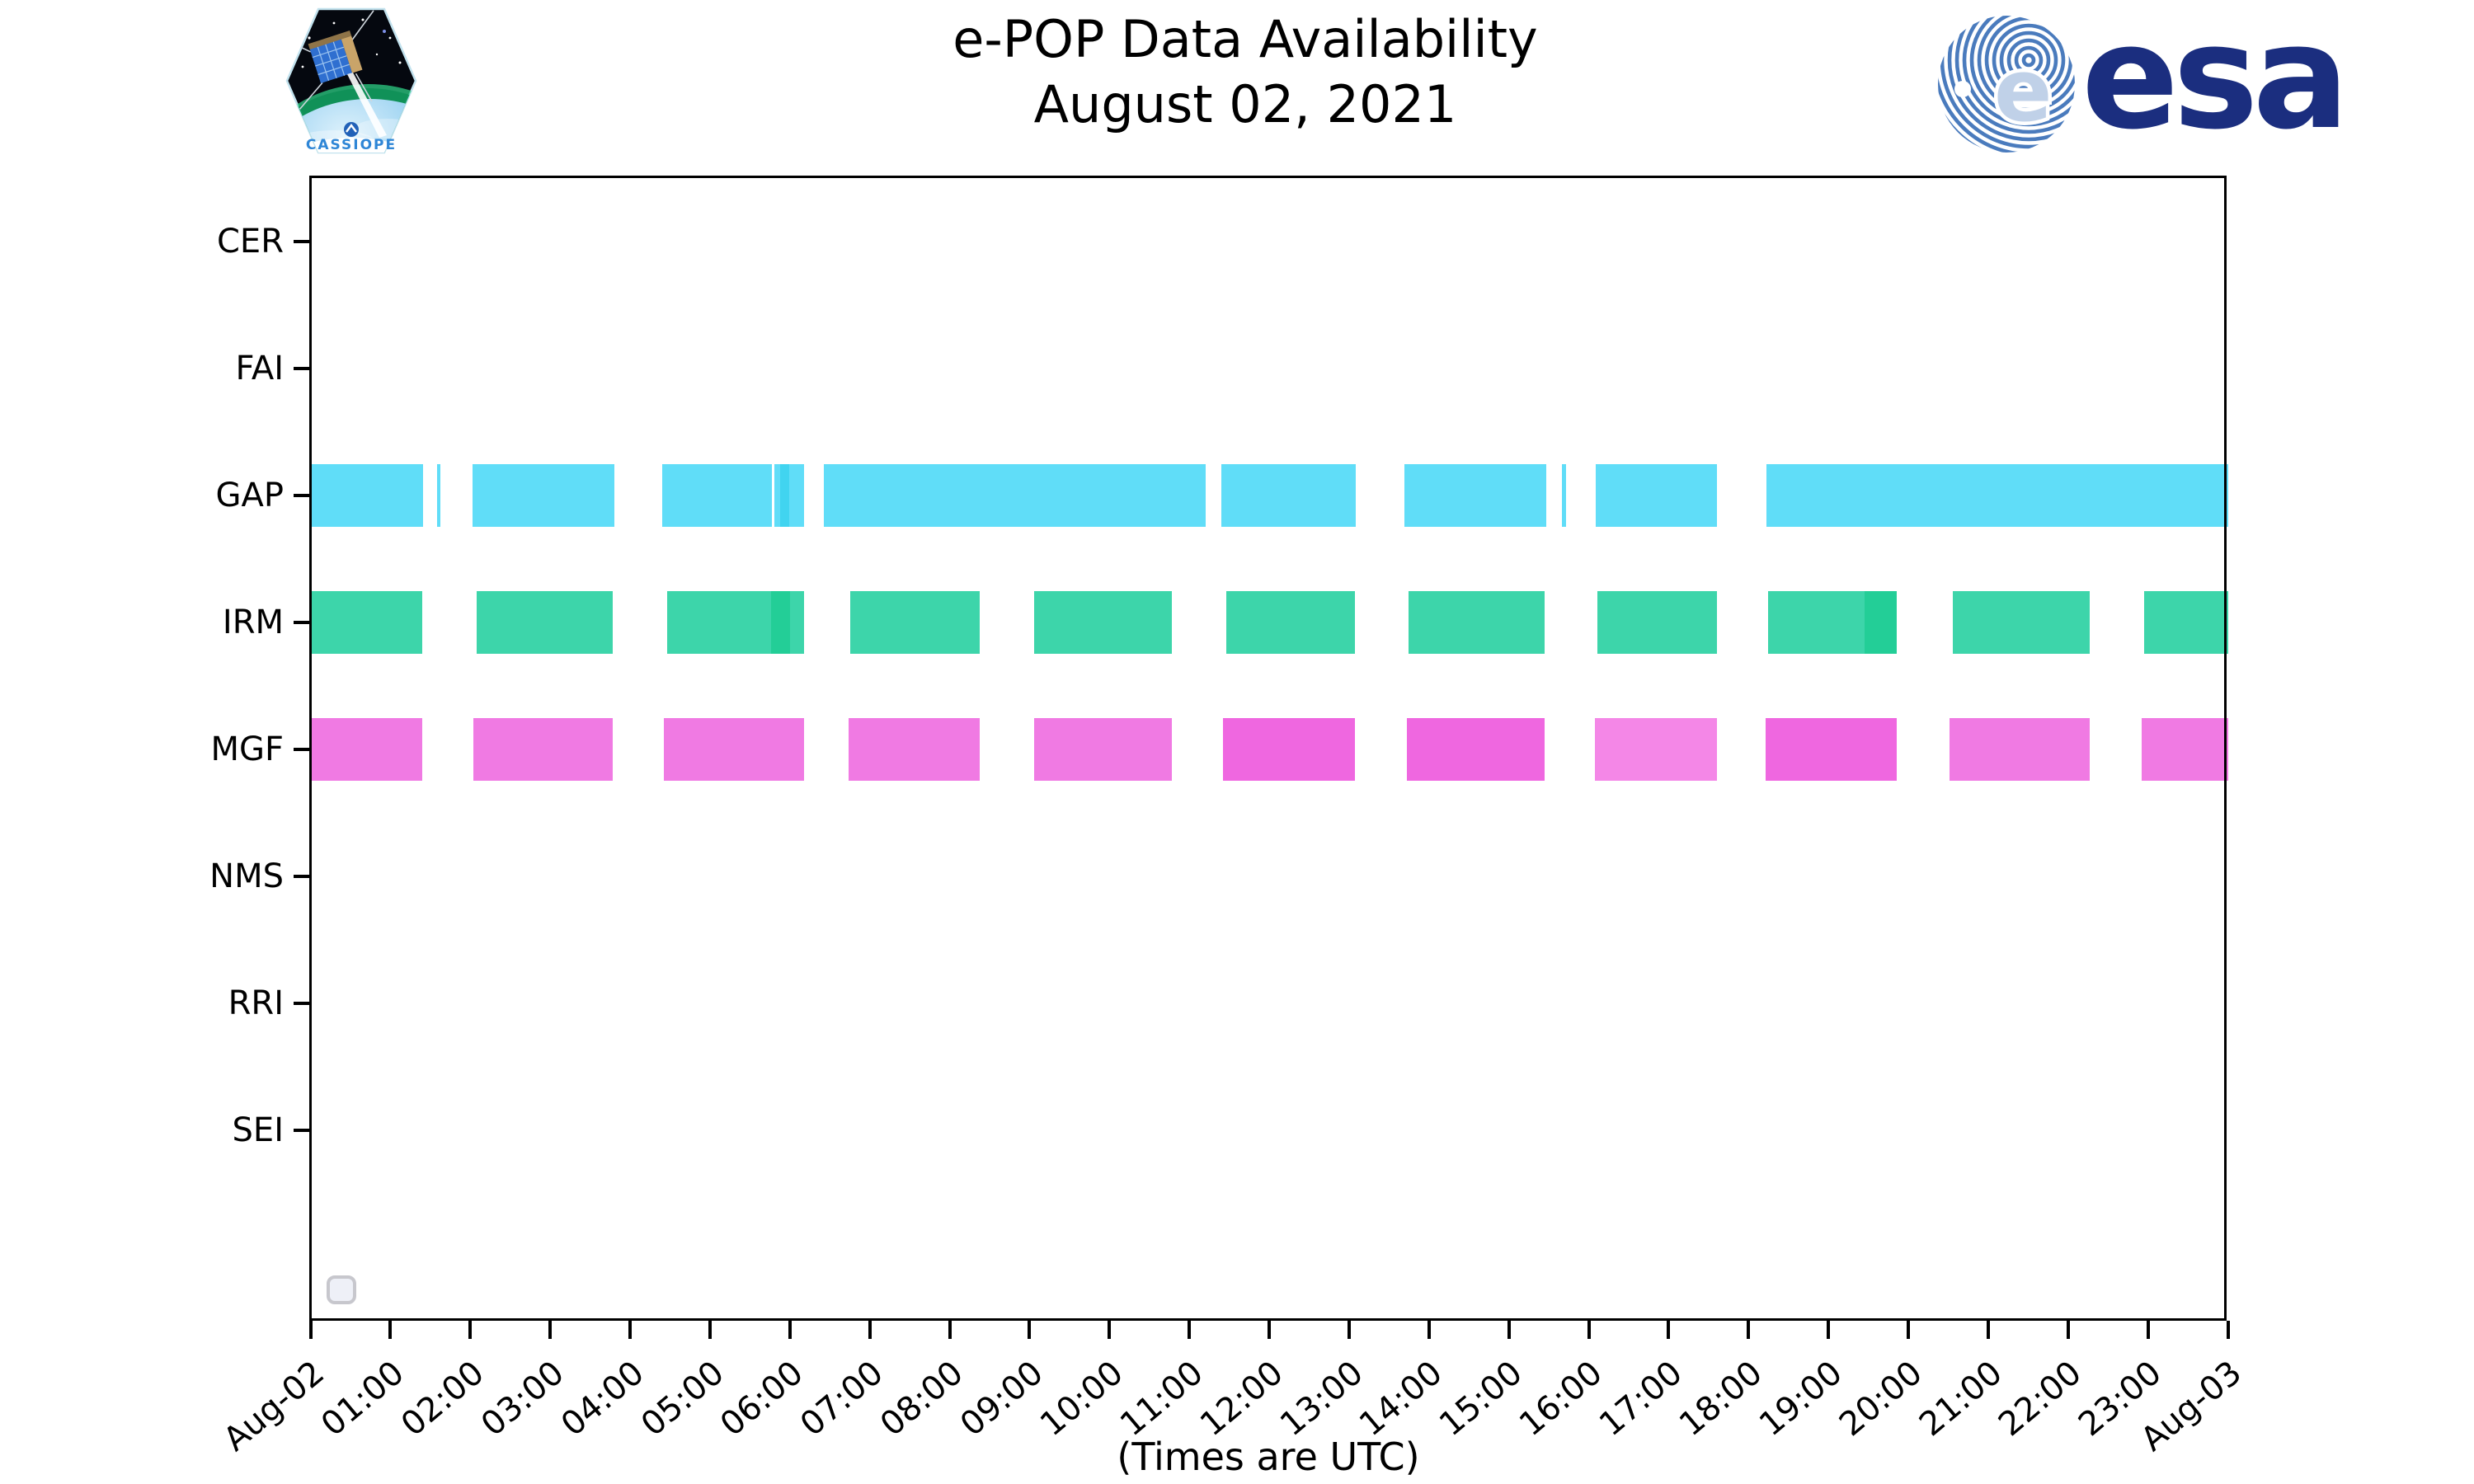  I want to click on x-tick-label: 10:00, so click(1081, 1399).